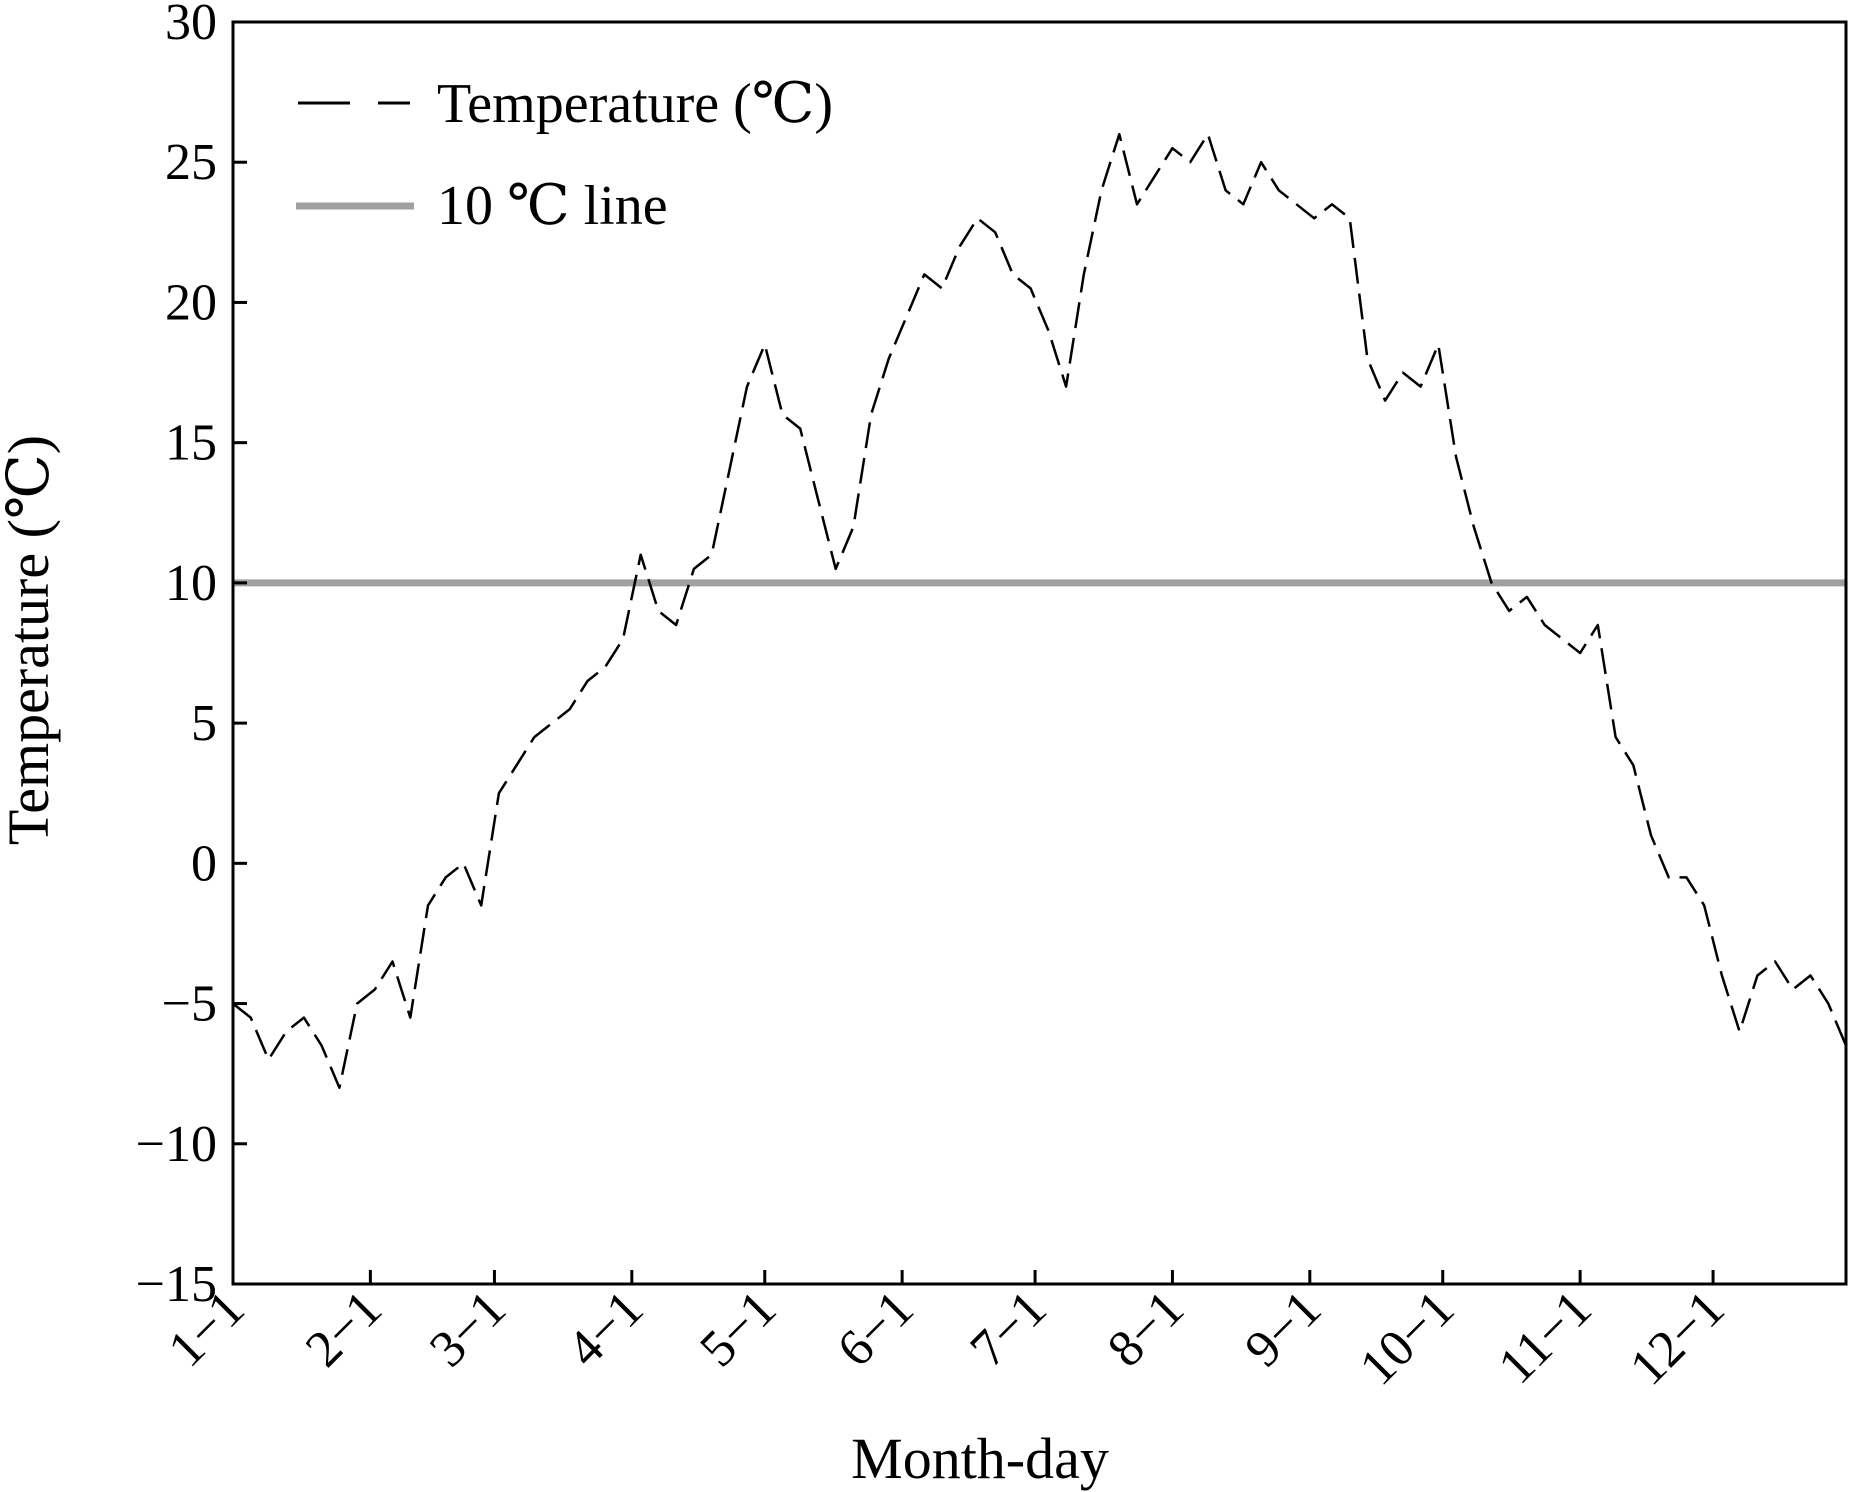  What do you see at coordinates (191, 583) in the screenshot?
I see `y-tick-label: 10` at bounding box center [191, 583].